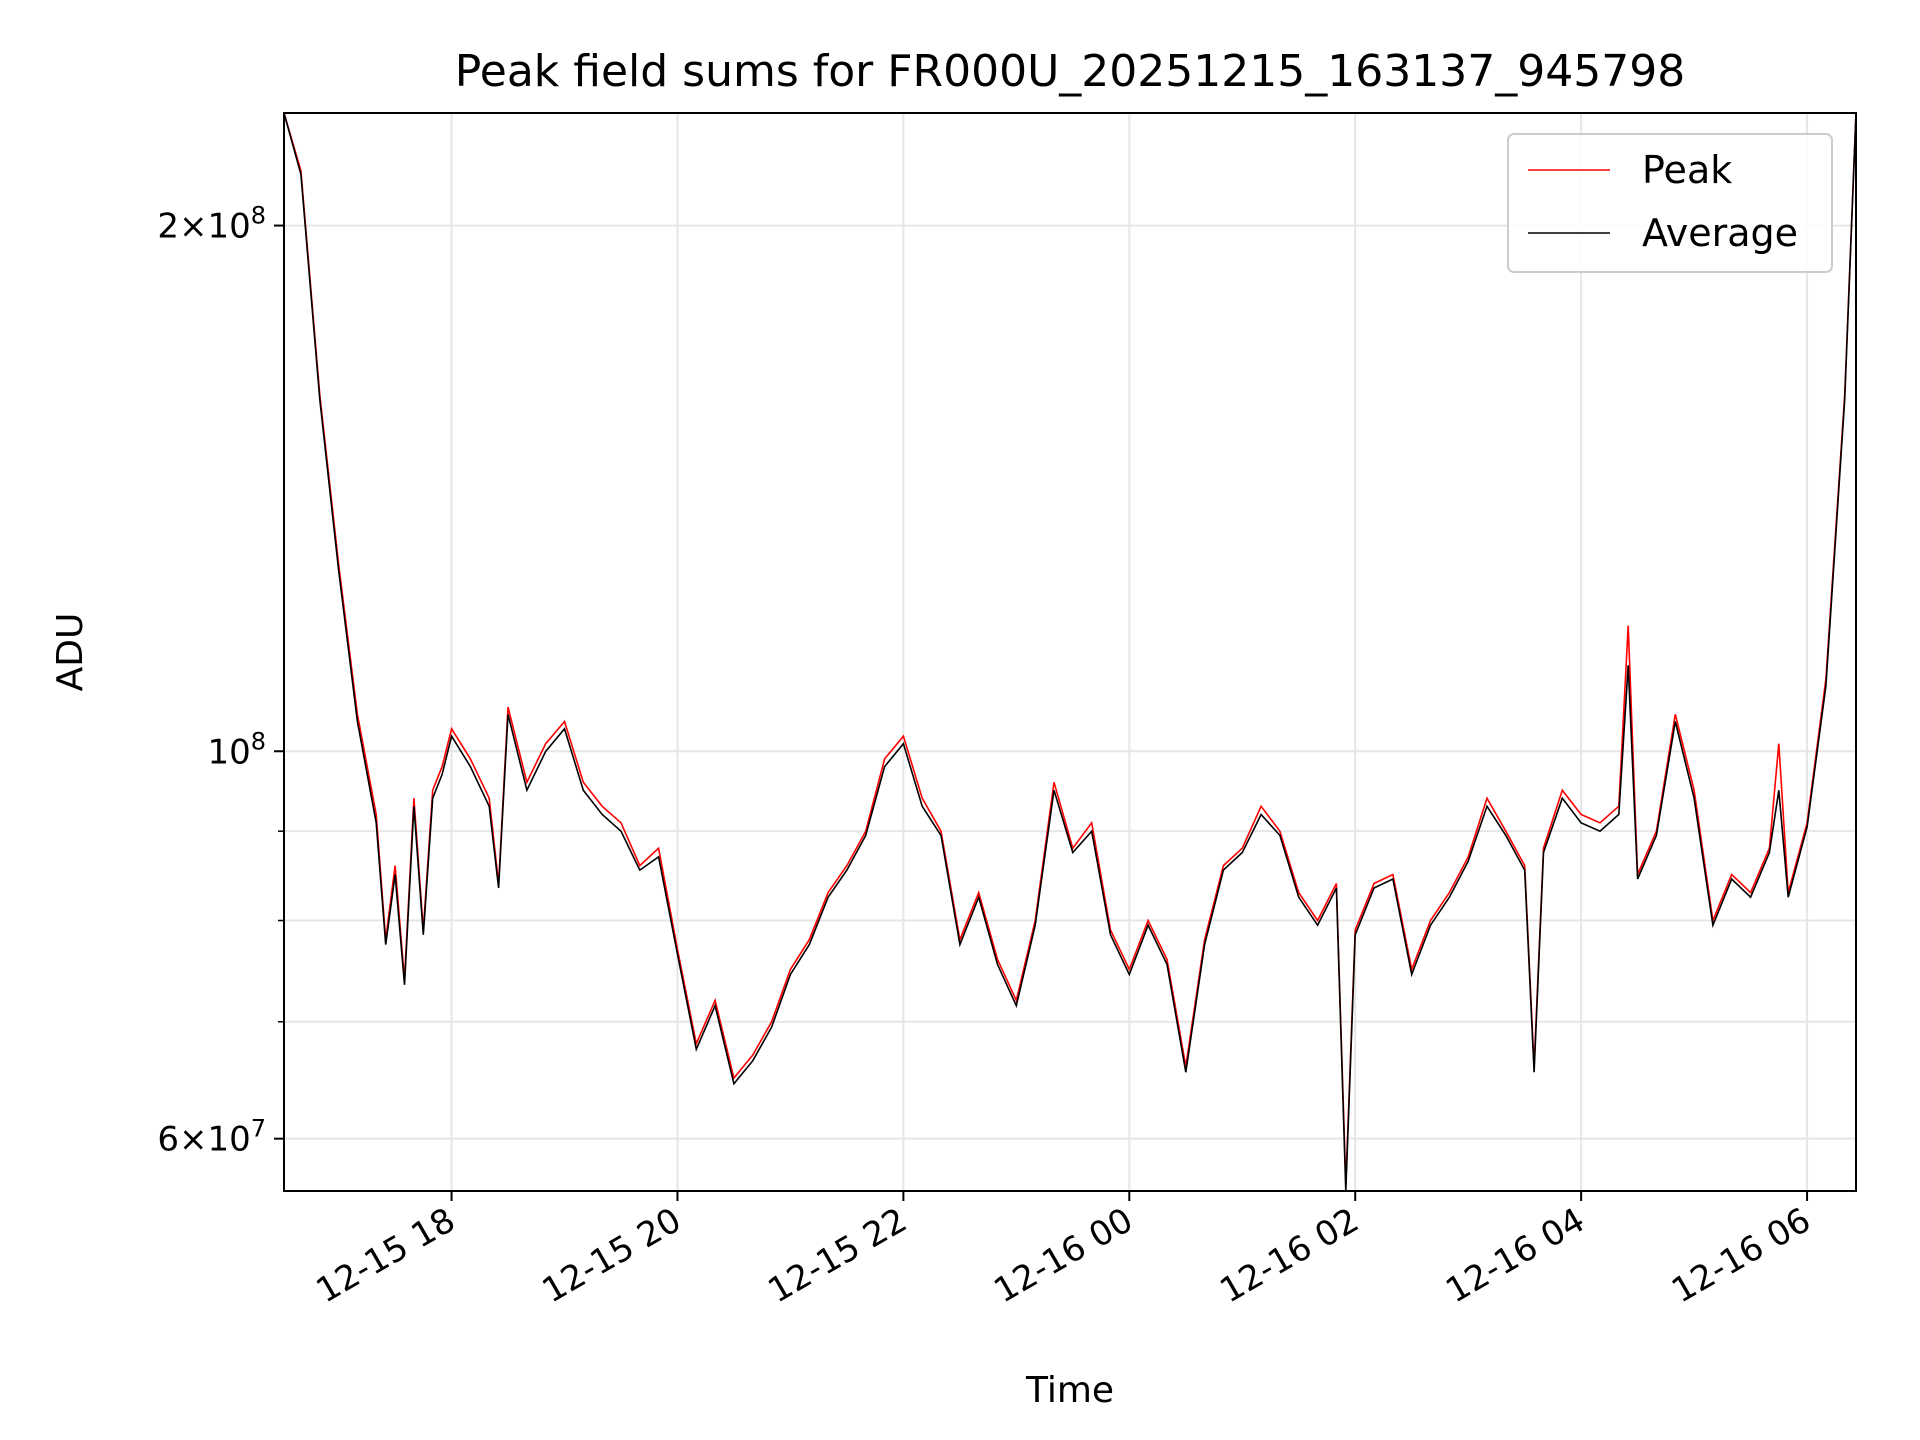 The image size is (1920, 1440). I want to click on legend-label-peak: Peak, so click(1687, 170).